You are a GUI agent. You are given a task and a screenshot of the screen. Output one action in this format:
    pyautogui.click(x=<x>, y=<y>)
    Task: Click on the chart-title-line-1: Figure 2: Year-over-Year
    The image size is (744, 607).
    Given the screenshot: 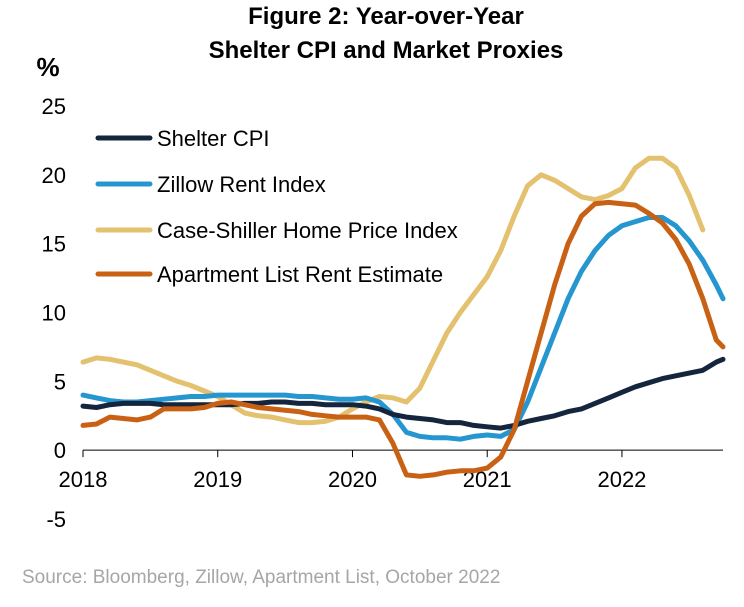 What is the action you would take?
    pyautogui.click(x=386, y=16)
    